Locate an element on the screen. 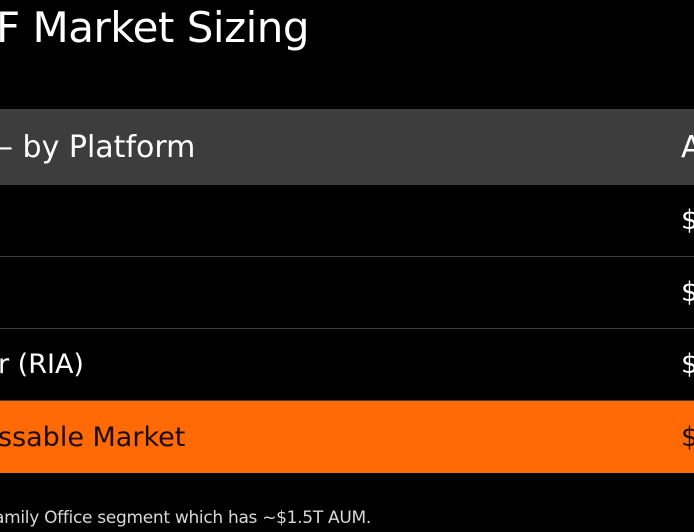 The image size is (694, 532). total-row-label: ssable Market is located at coordinates (93, 437).